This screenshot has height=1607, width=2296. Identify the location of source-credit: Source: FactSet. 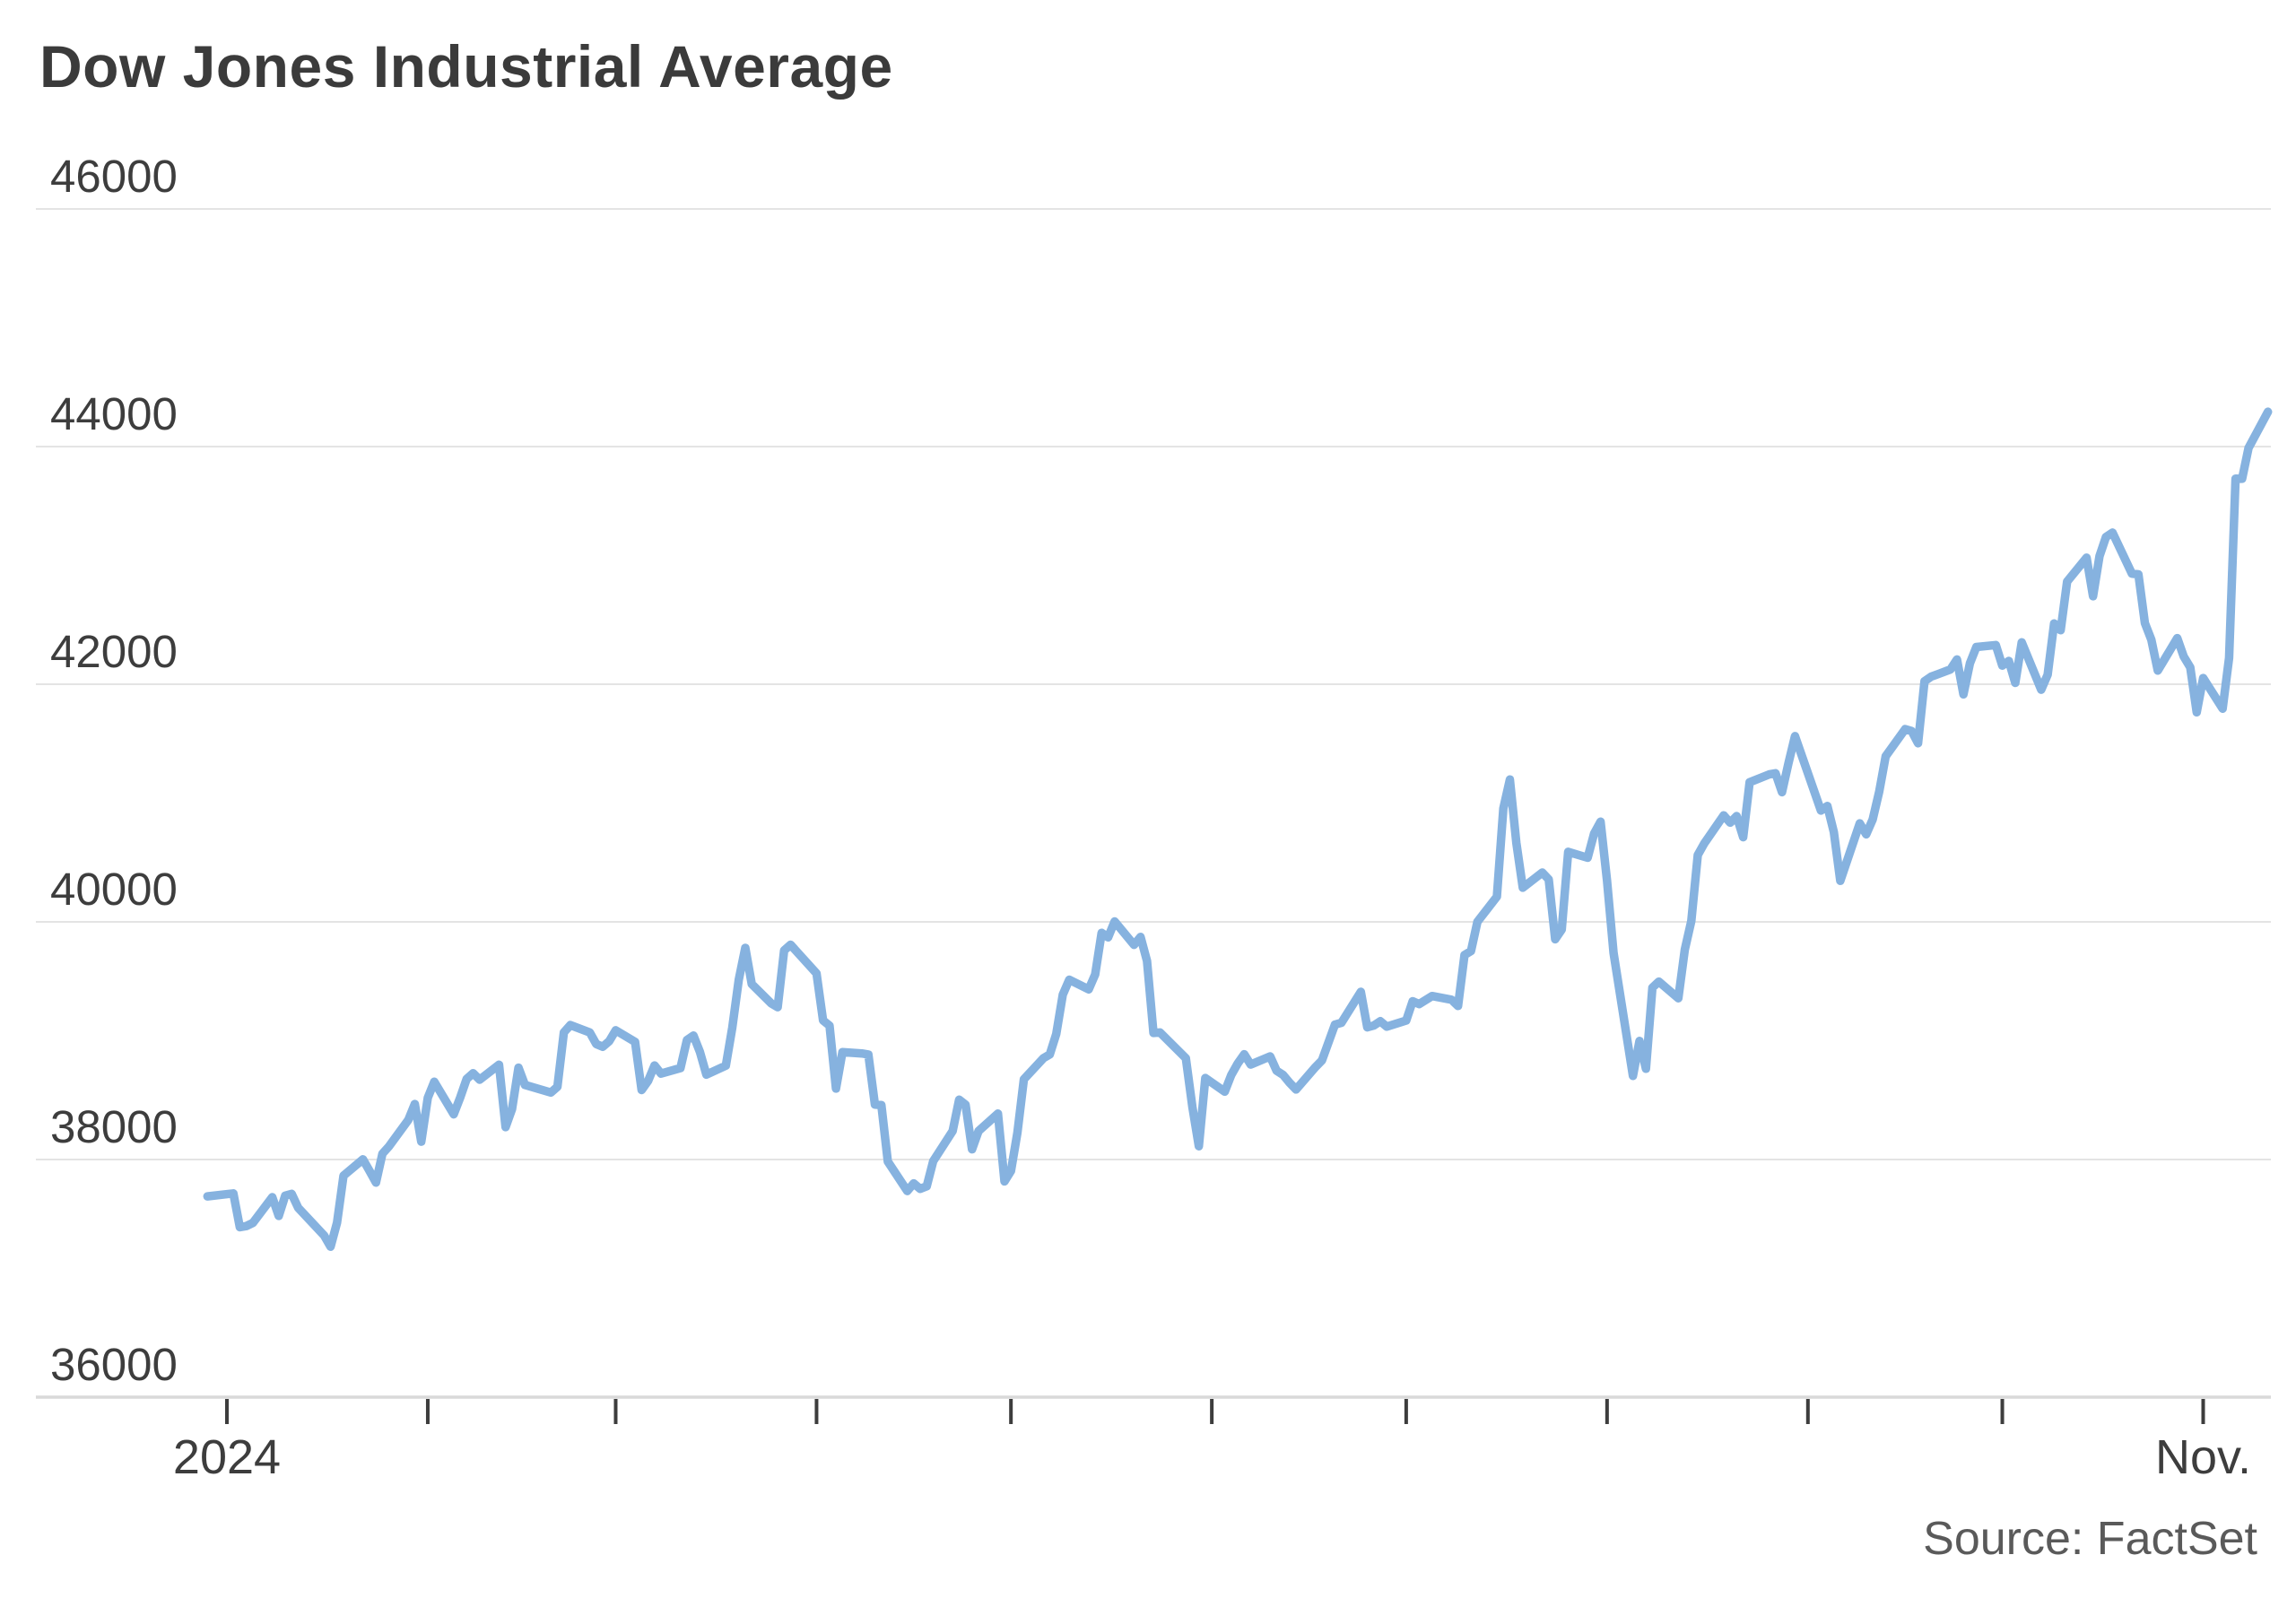
(2090, 1539).